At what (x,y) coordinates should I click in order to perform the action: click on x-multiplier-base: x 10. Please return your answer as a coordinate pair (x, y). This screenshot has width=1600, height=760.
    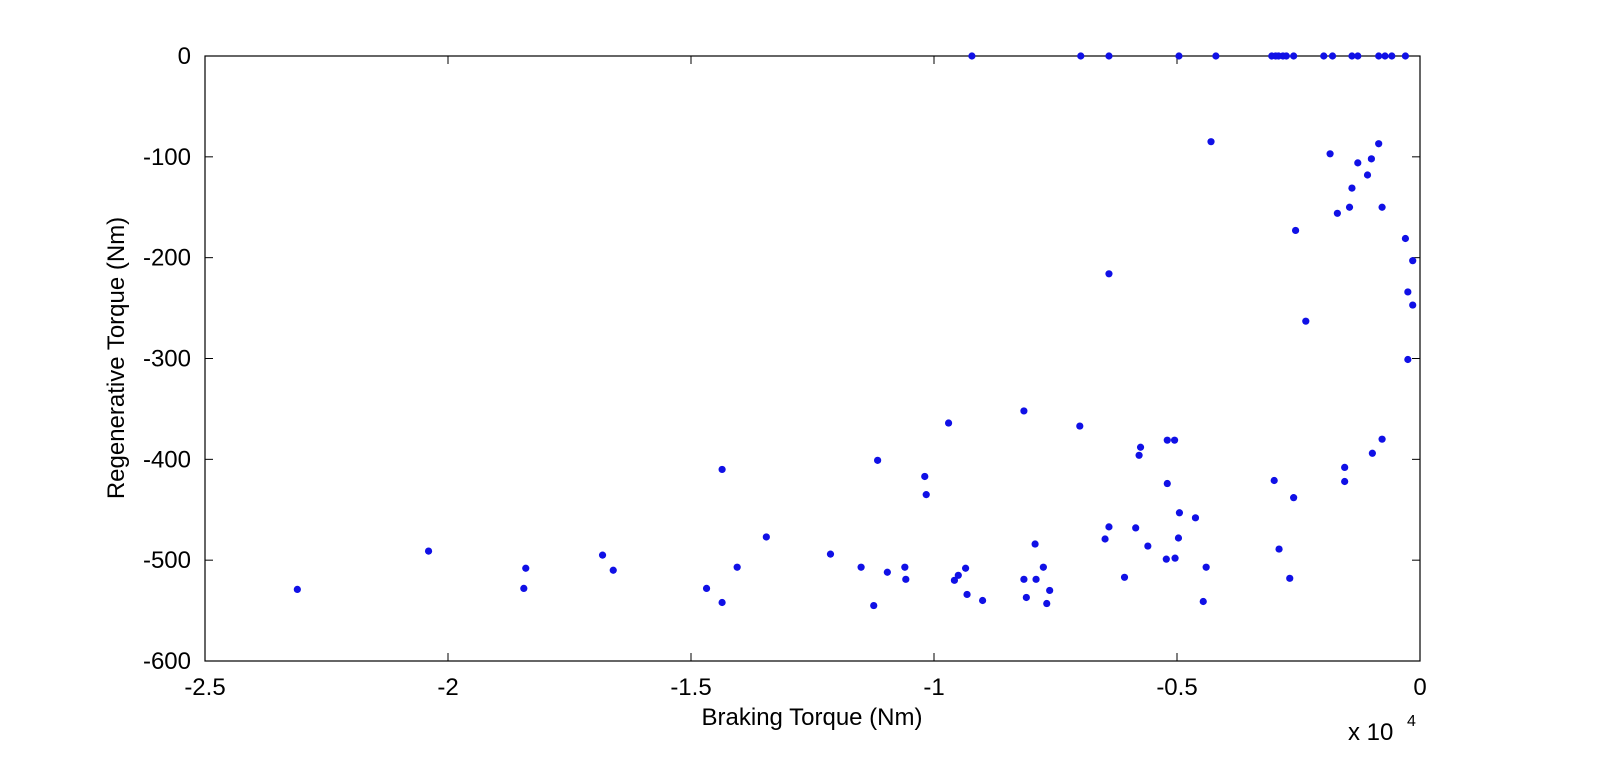
    Looking at the image, I should click on (1370, 732).